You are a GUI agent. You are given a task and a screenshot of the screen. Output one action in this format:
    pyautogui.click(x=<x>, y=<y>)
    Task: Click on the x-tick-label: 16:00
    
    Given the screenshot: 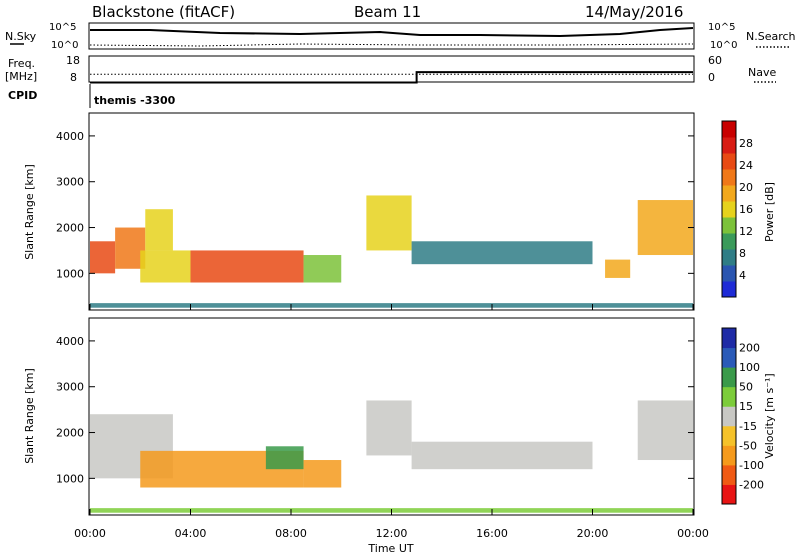 What is the action you would take?
    pyautogui.click(x=492, y=533)
    